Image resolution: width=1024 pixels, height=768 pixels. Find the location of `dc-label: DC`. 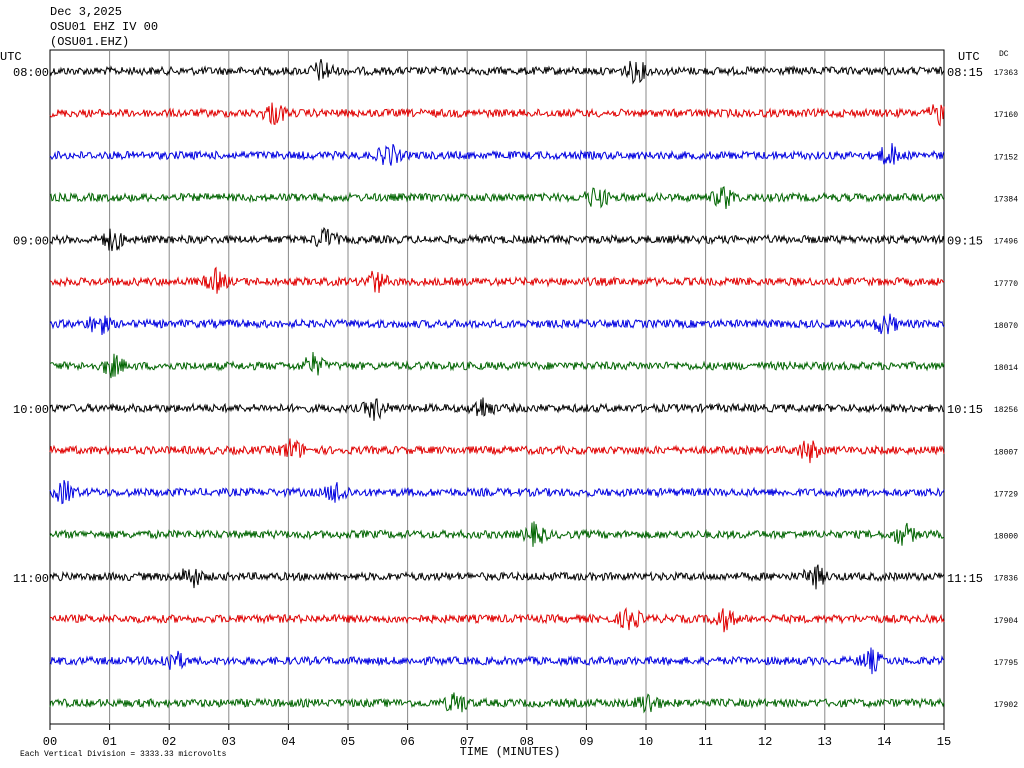

dc-label: DC is located at coordinates (1004, 54).